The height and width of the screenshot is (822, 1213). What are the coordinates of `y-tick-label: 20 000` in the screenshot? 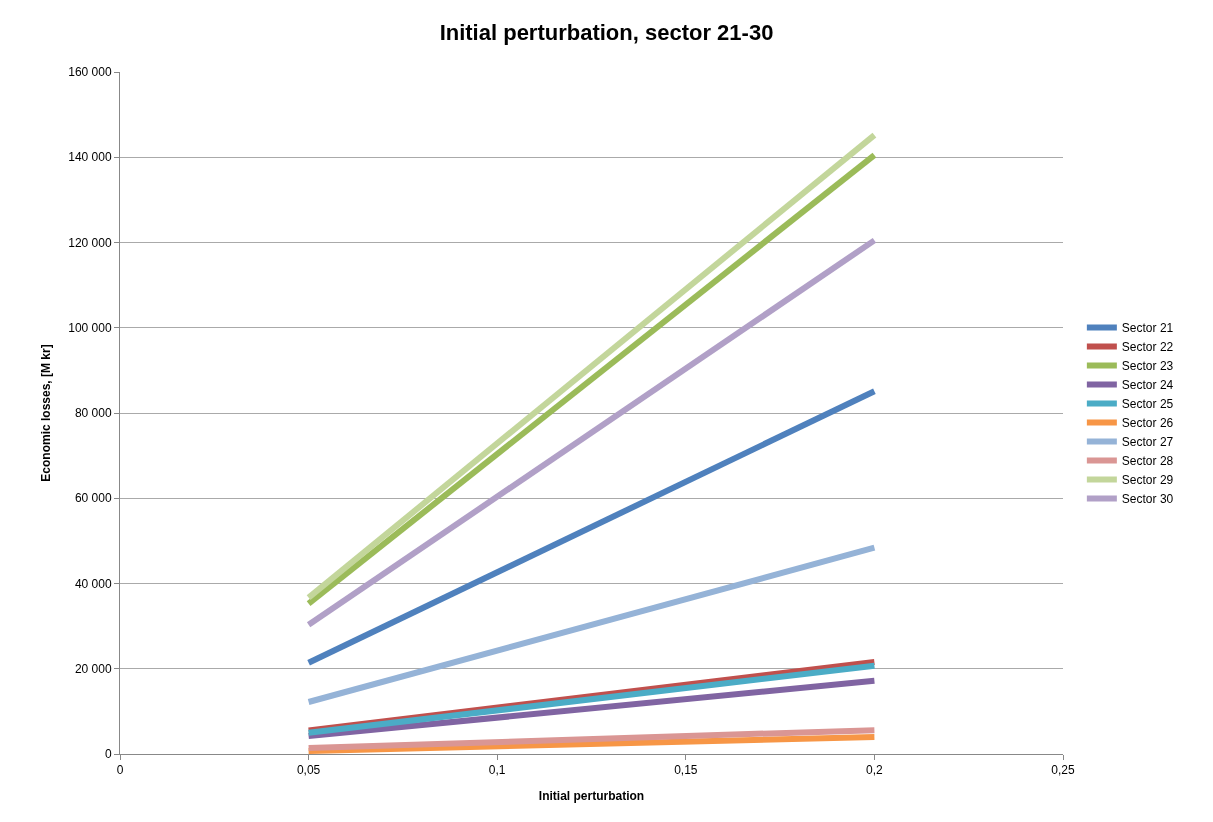 It's located at (93, 668).